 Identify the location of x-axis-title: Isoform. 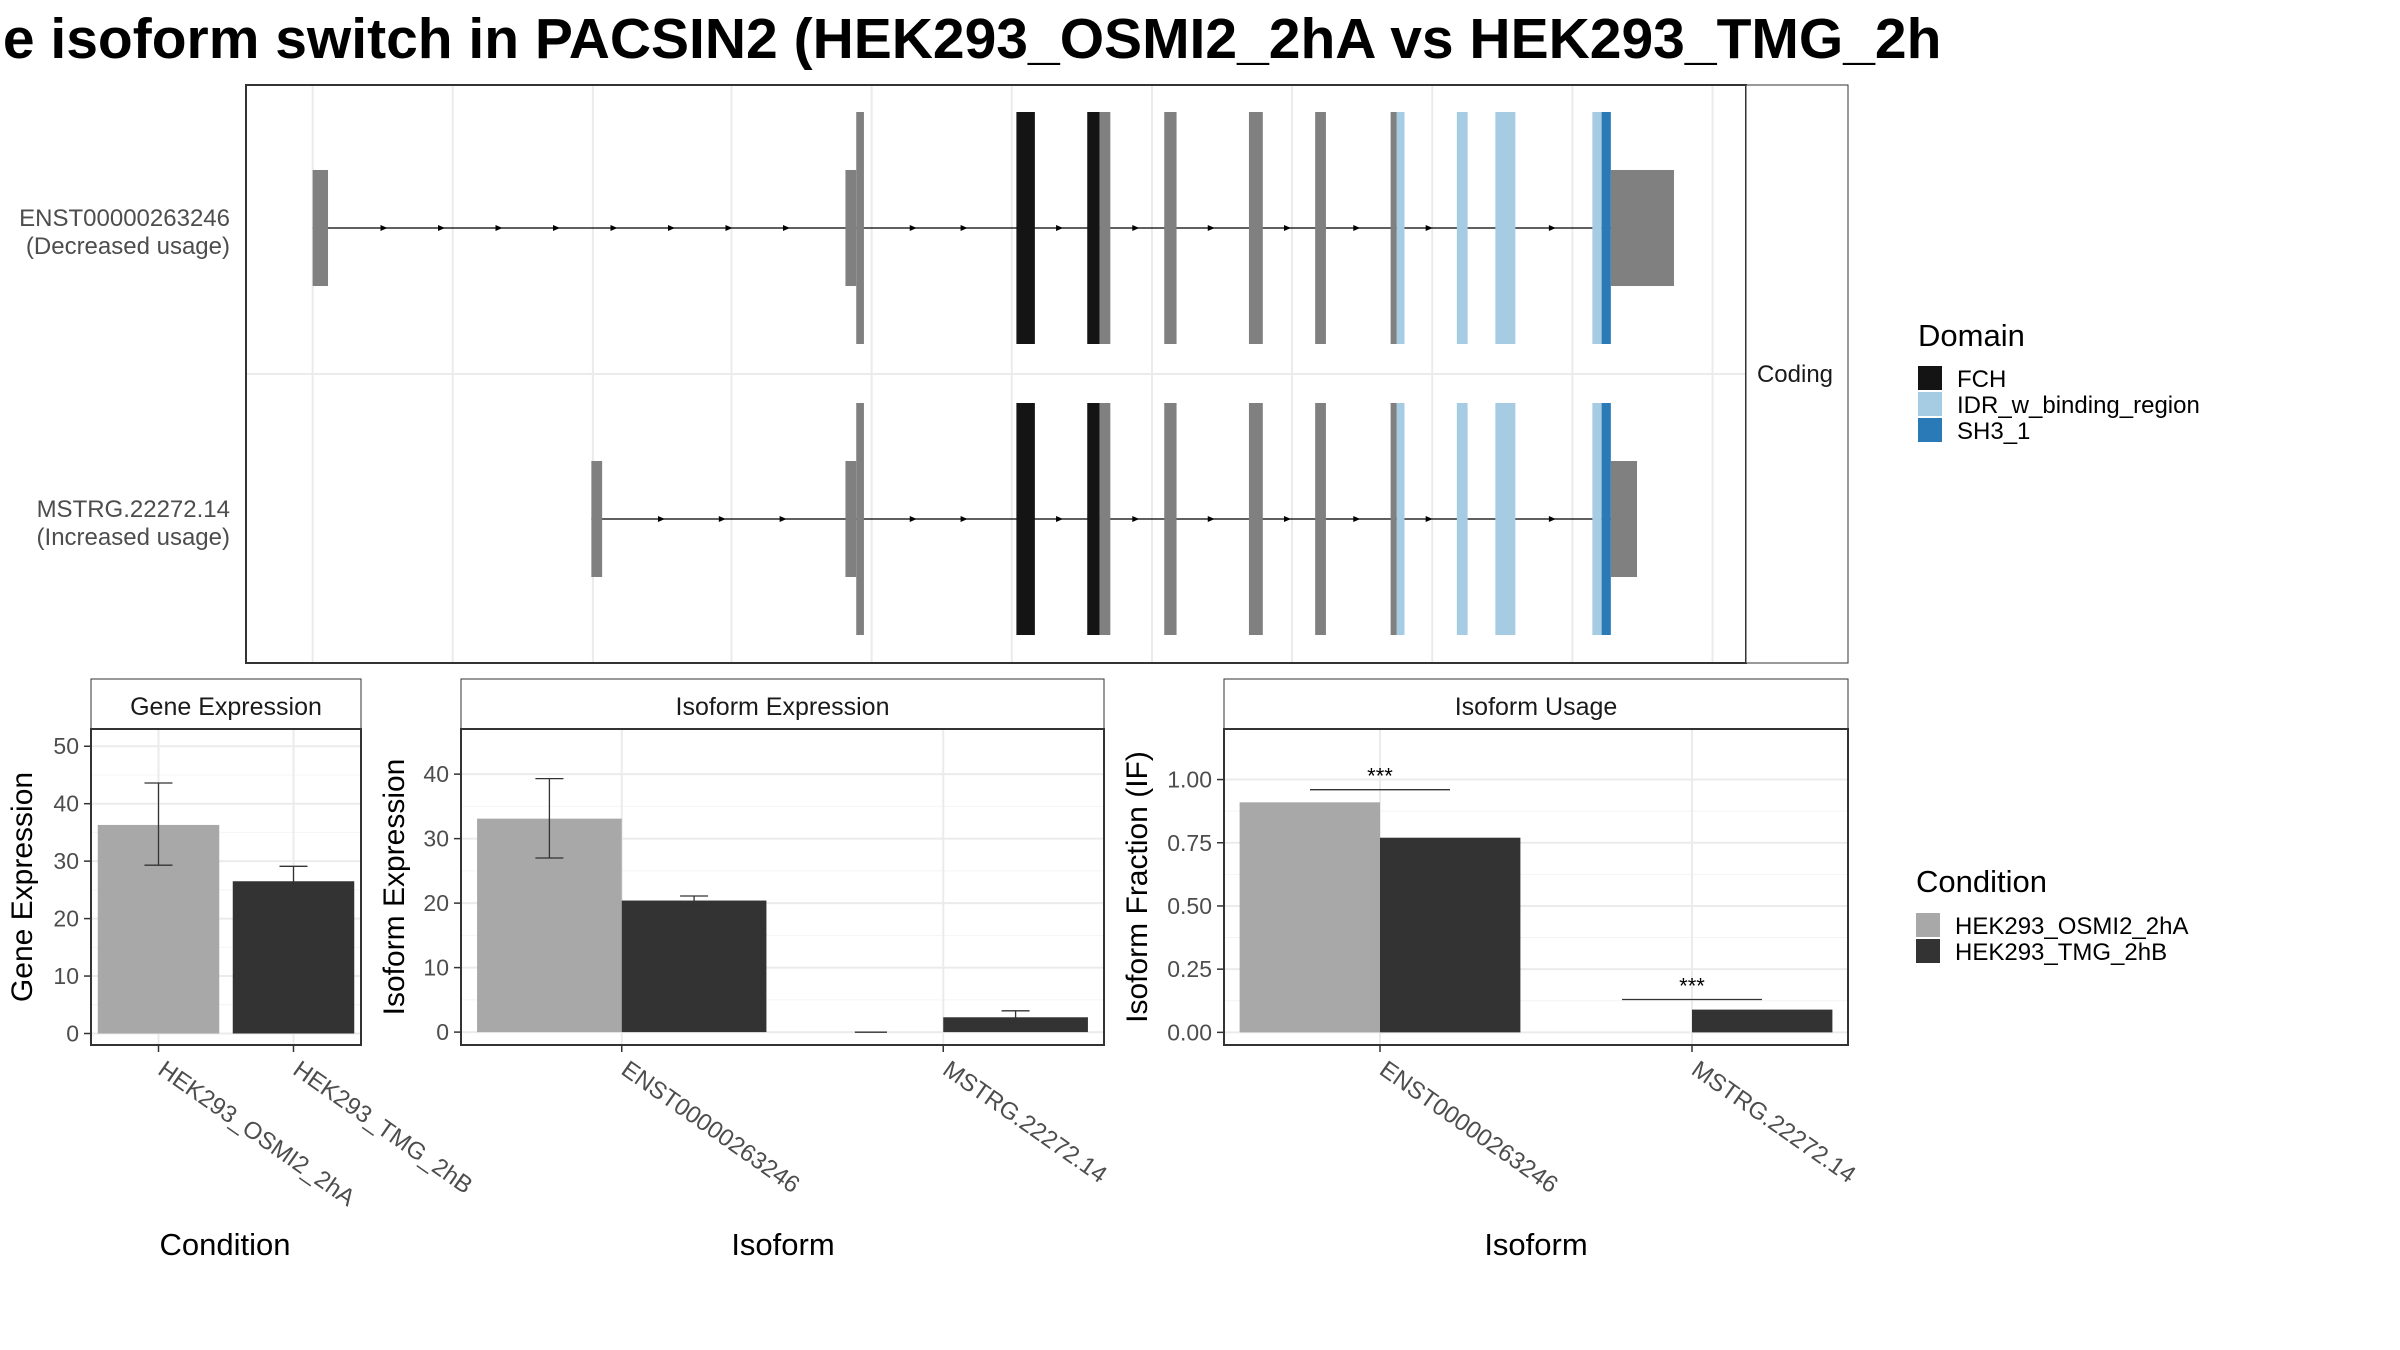
(1535, 1244).